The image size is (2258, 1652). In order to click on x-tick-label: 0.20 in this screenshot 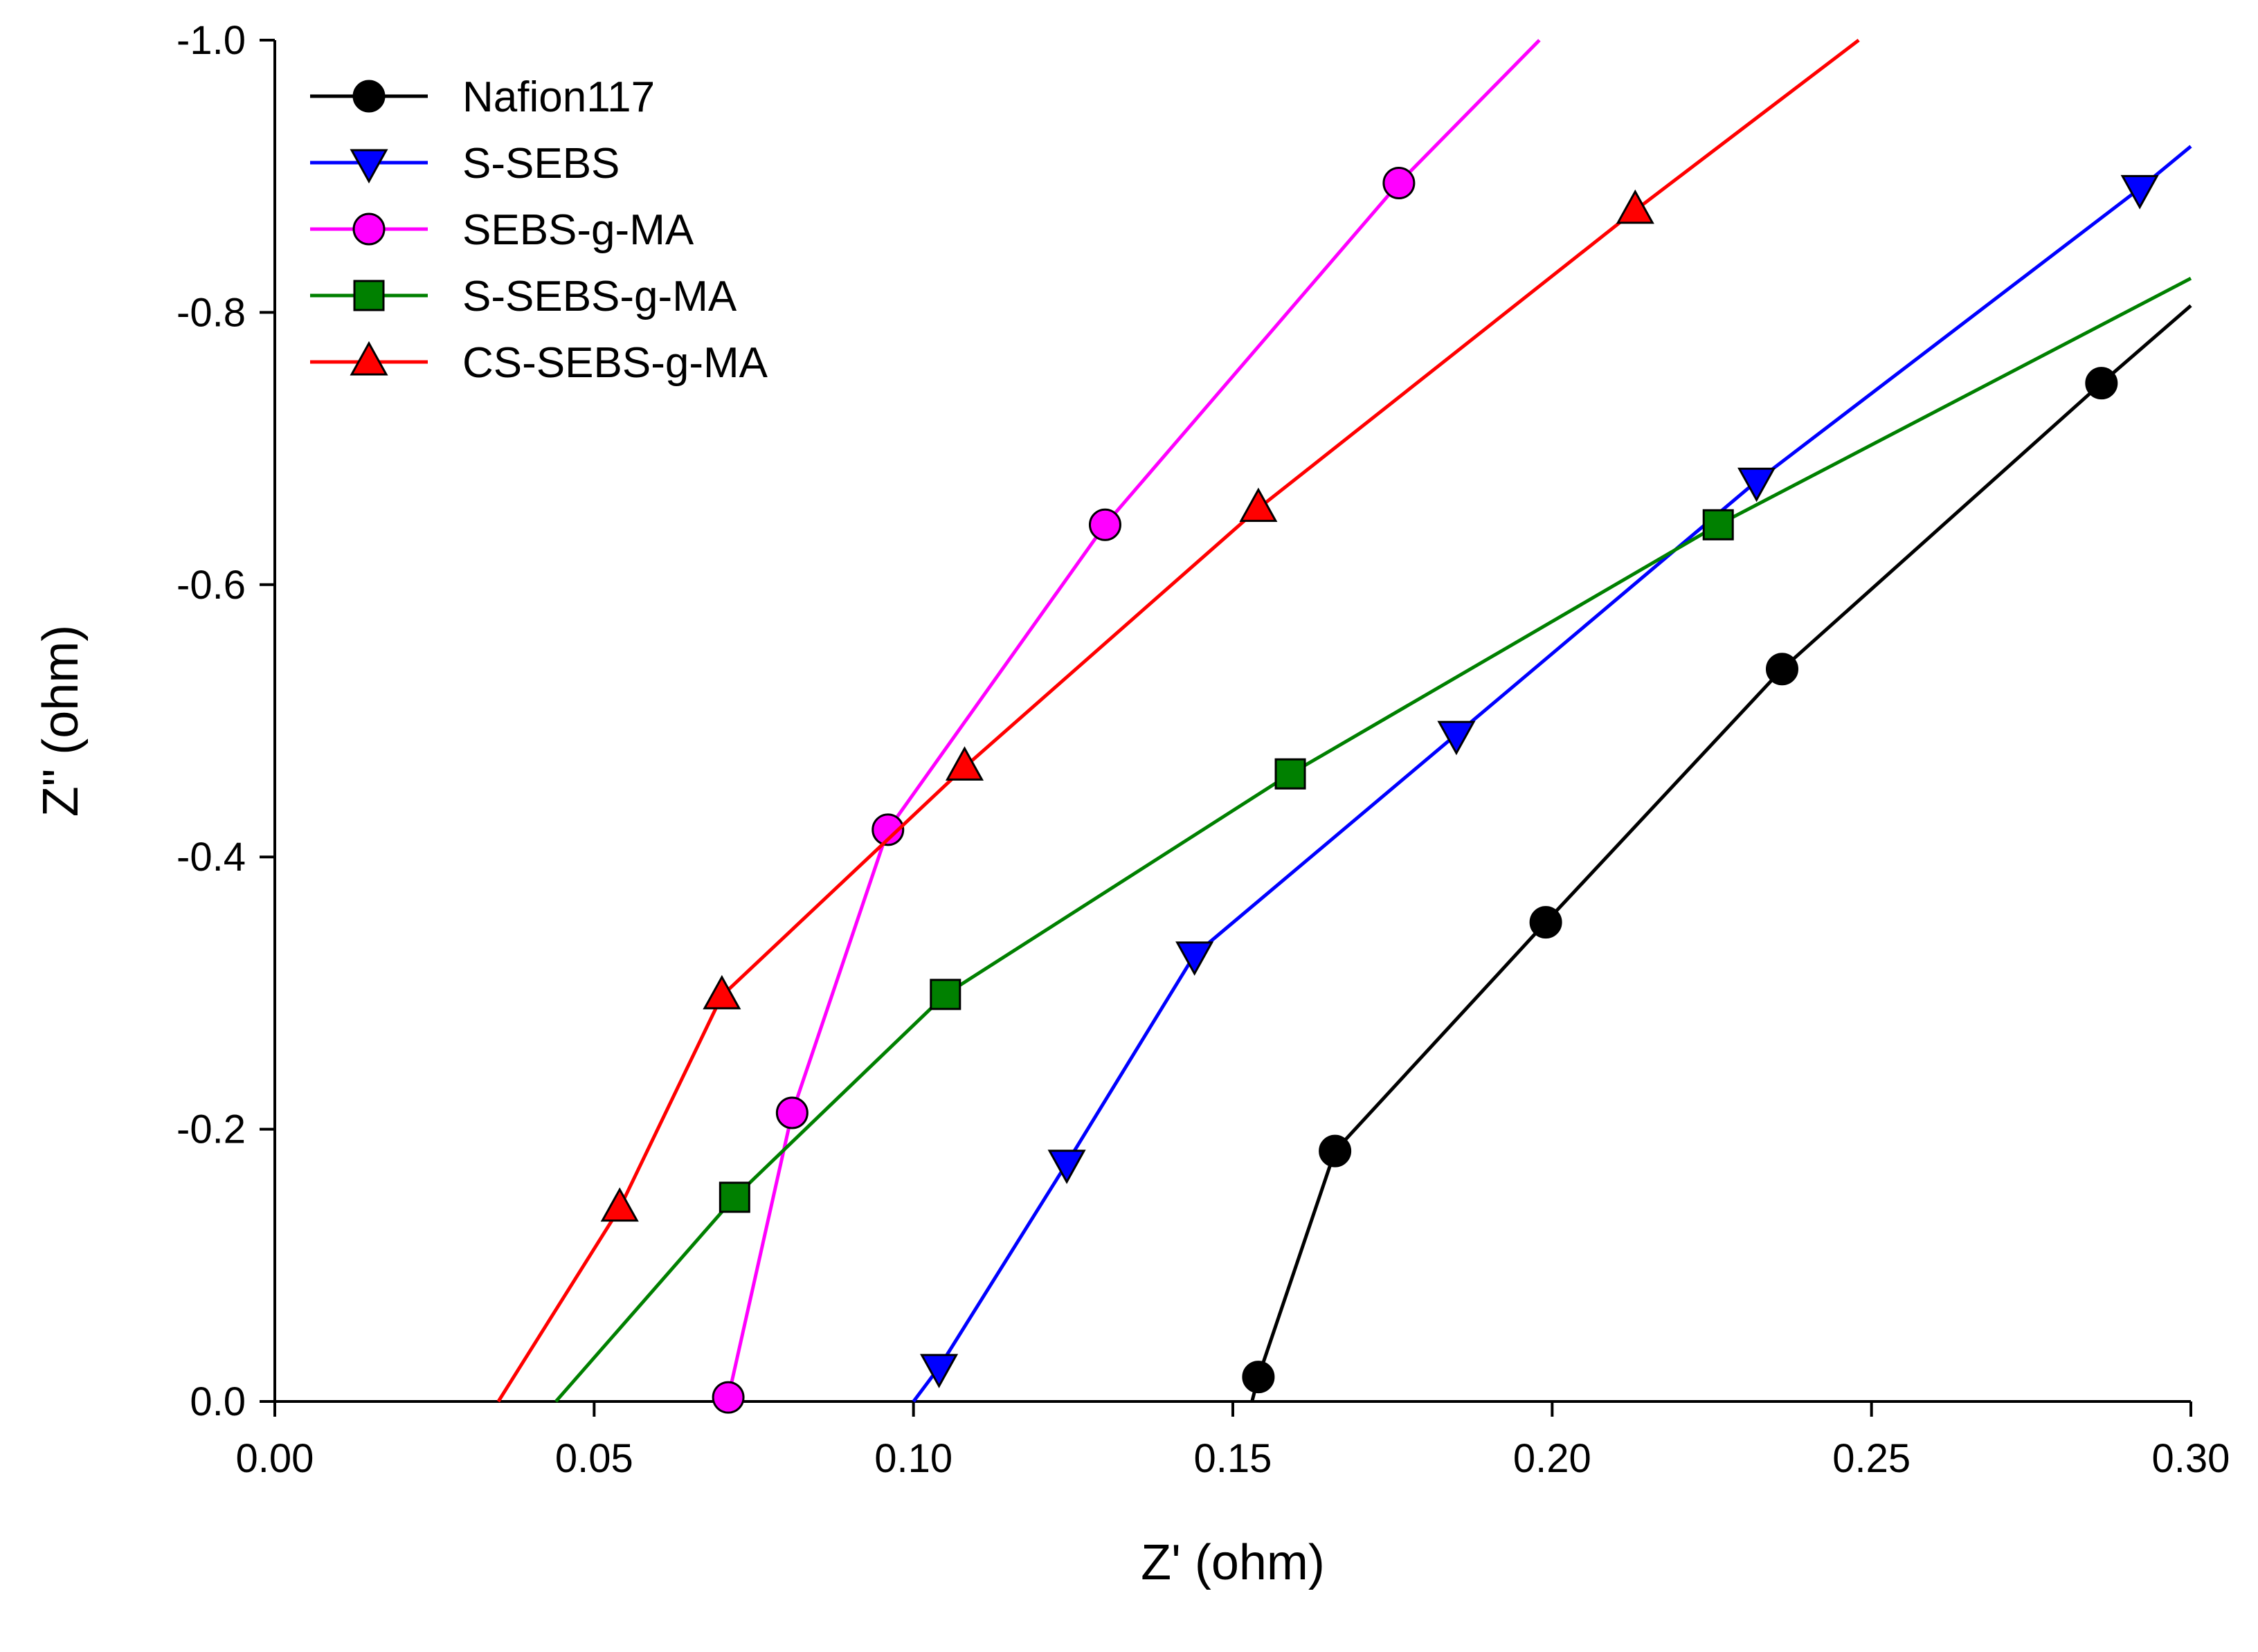, I will do `click(1552, 1458)`.